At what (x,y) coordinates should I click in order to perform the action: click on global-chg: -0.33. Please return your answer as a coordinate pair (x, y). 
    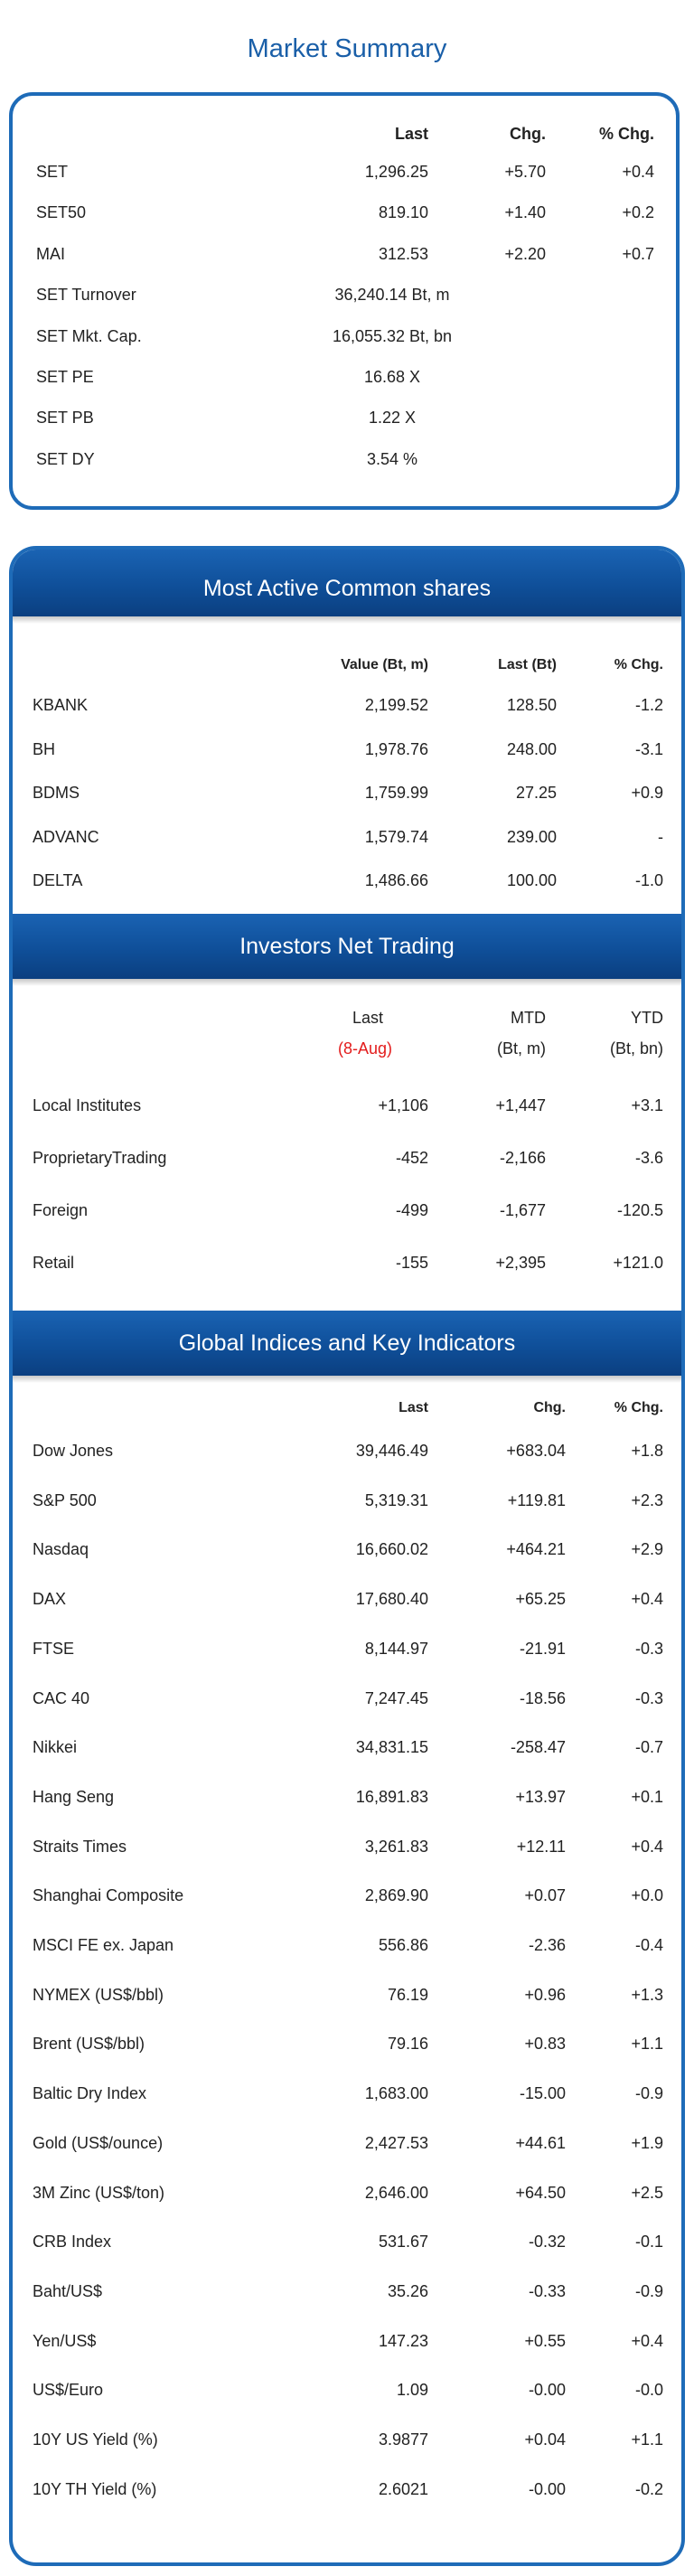
    Looking at the image, I should click on (547, 2290).